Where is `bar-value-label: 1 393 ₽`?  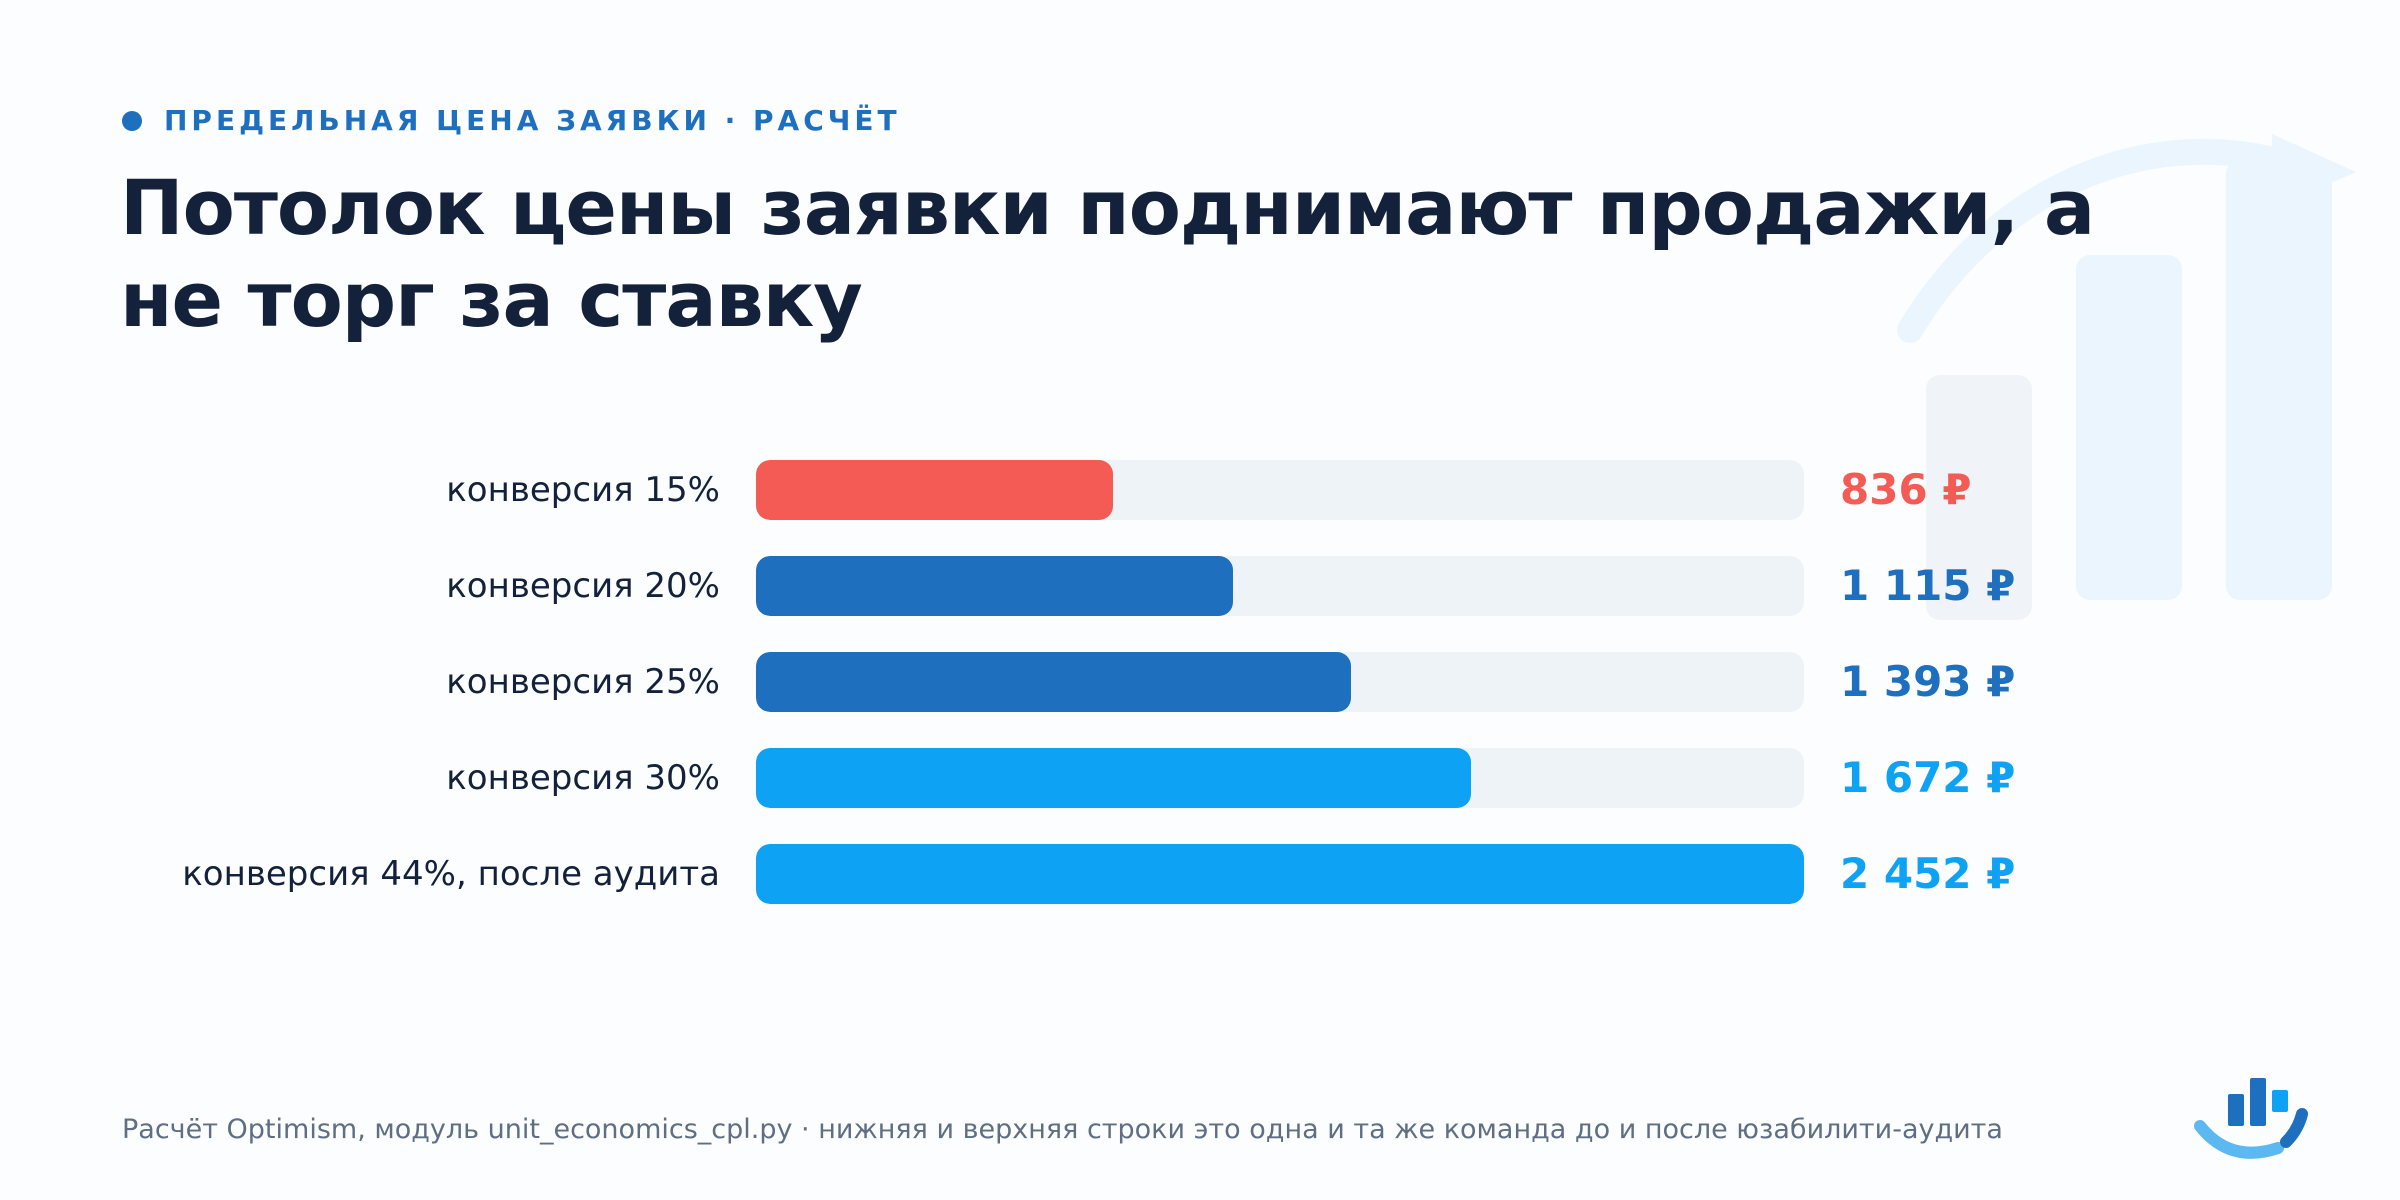
bar-value-label: 1 393 ₽ is located at coordinates (1928, 681).